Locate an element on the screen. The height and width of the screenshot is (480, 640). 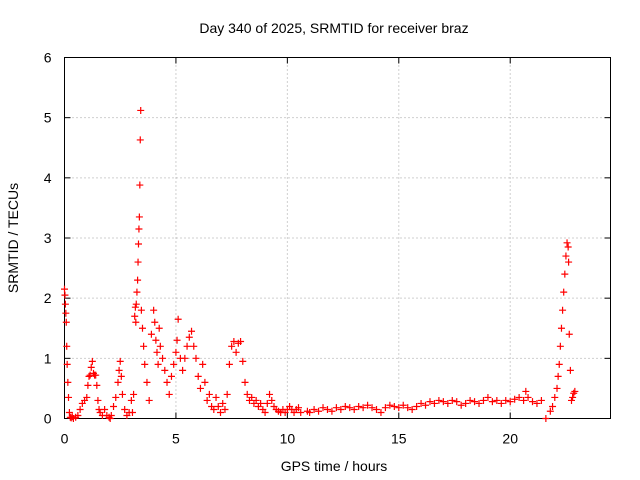
y-tick-label: 1 is located at coordinates (48, 358).